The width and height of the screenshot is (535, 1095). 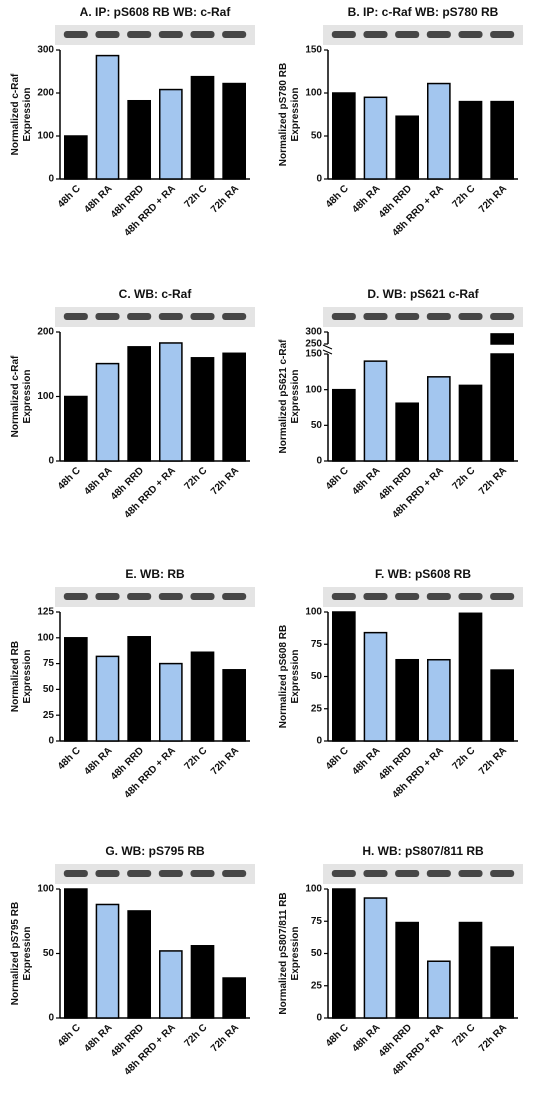 I want to click on y-tick-label: 100, so click(x=45, y=136).